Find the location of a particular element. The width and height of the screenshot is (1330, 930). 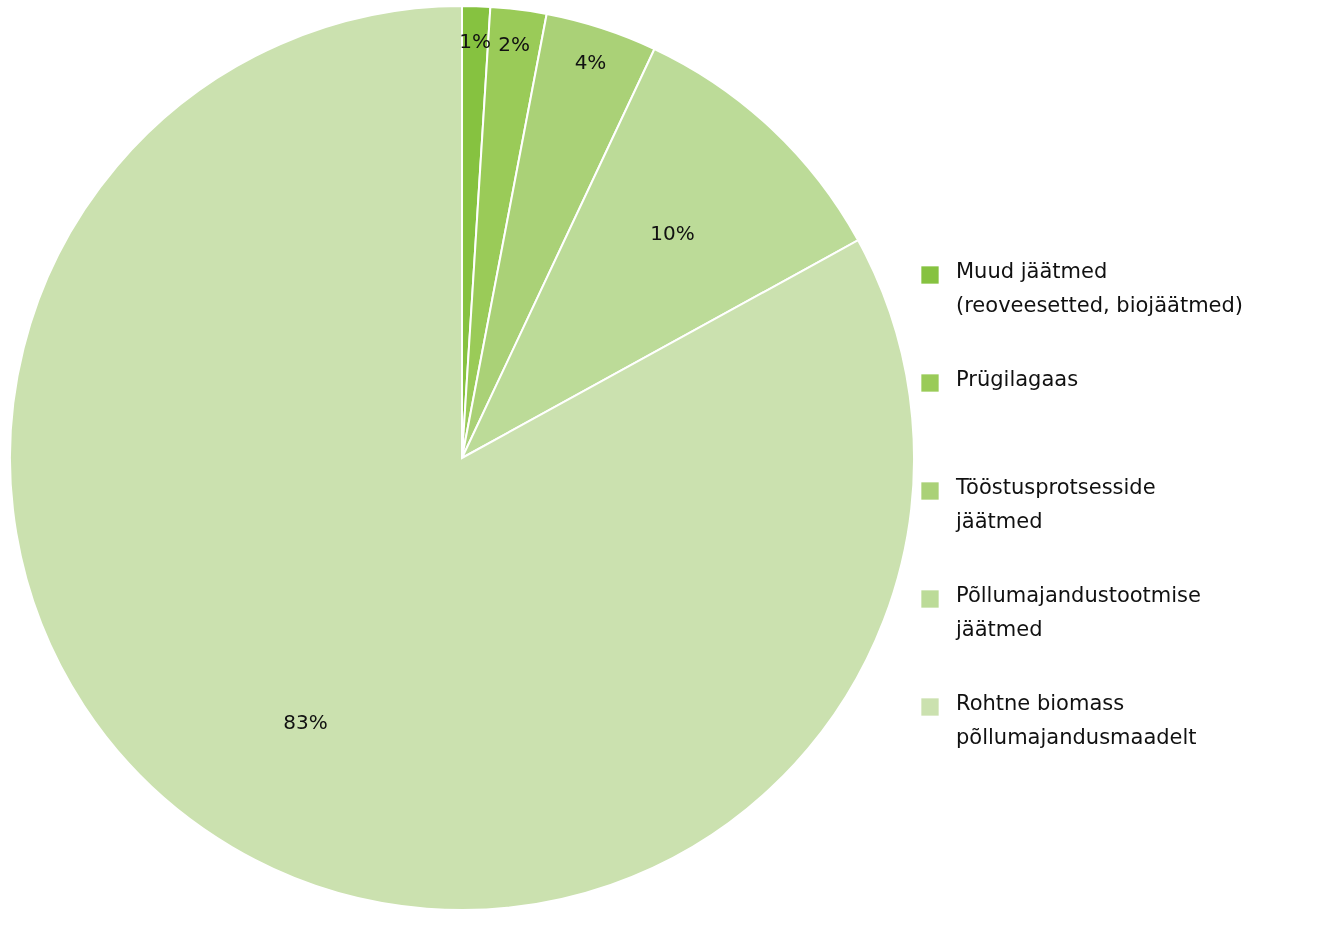

data-label: 83% is located at coordinates (305, 721).